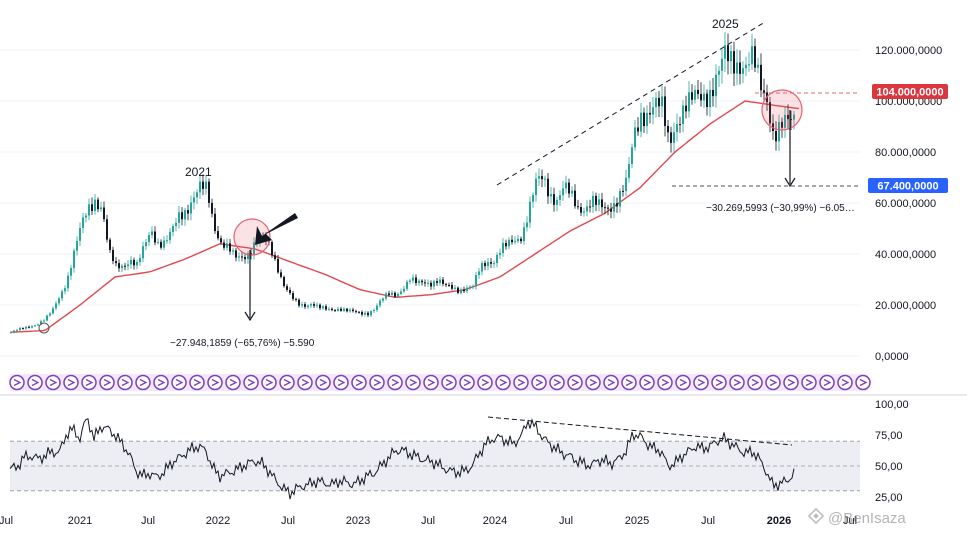  Describe the element at coordinates (495, 521) in the screenshot. I see `x-tick-label: 2024` at that location.